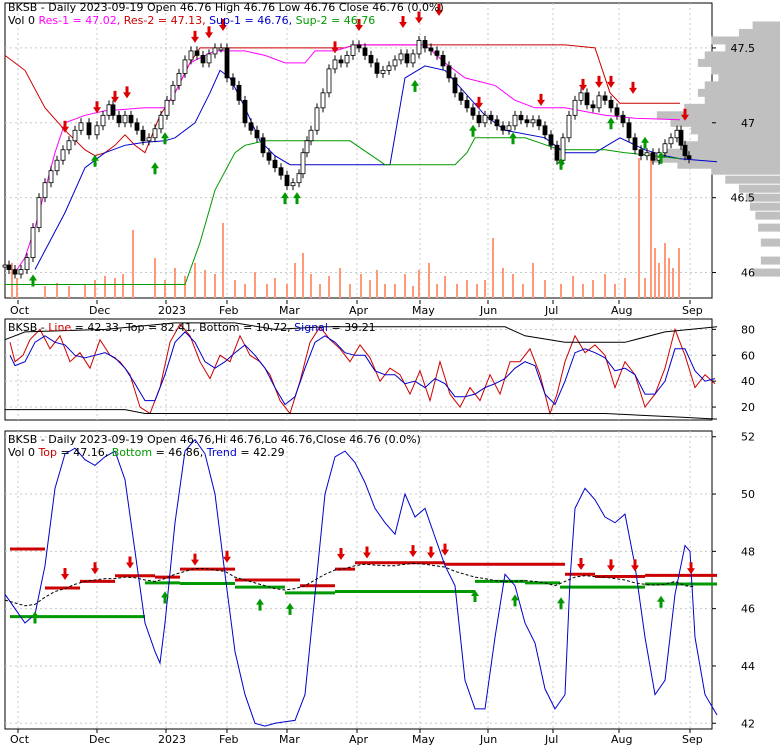  Describe the element at coordinates (77, 20) in the screenshot. I see `legend-entry: Res-1 = 47.02,` at that location.